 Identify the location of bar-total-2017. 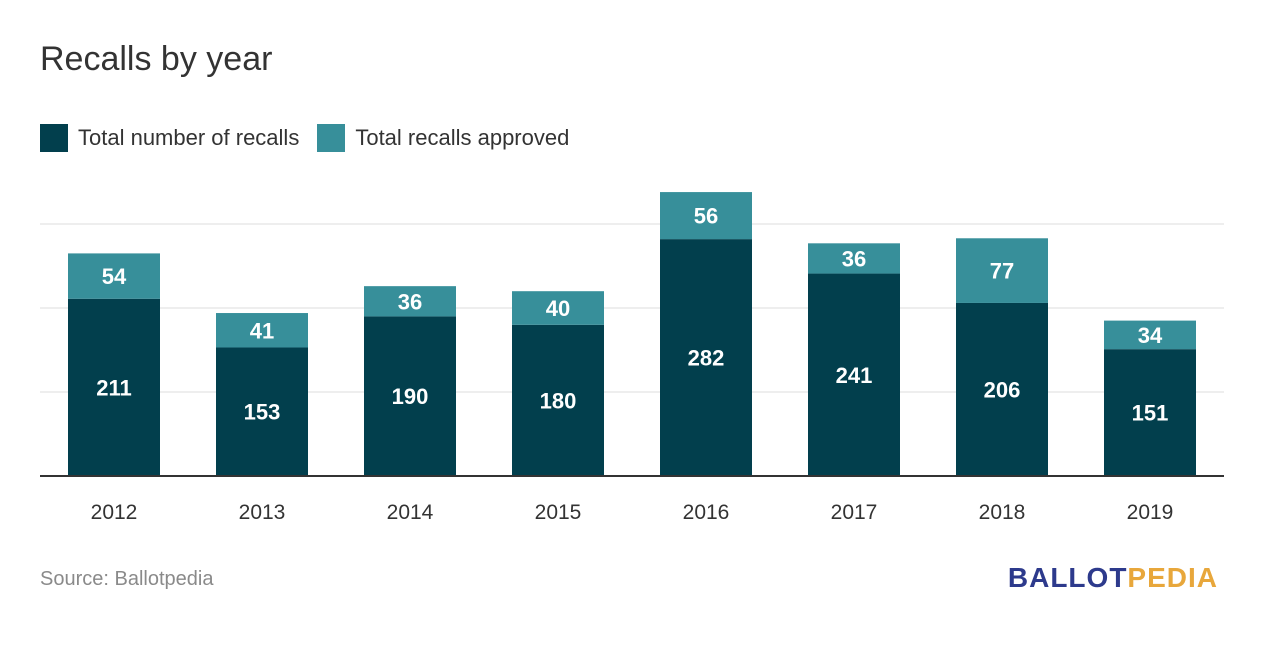
(854, 374).